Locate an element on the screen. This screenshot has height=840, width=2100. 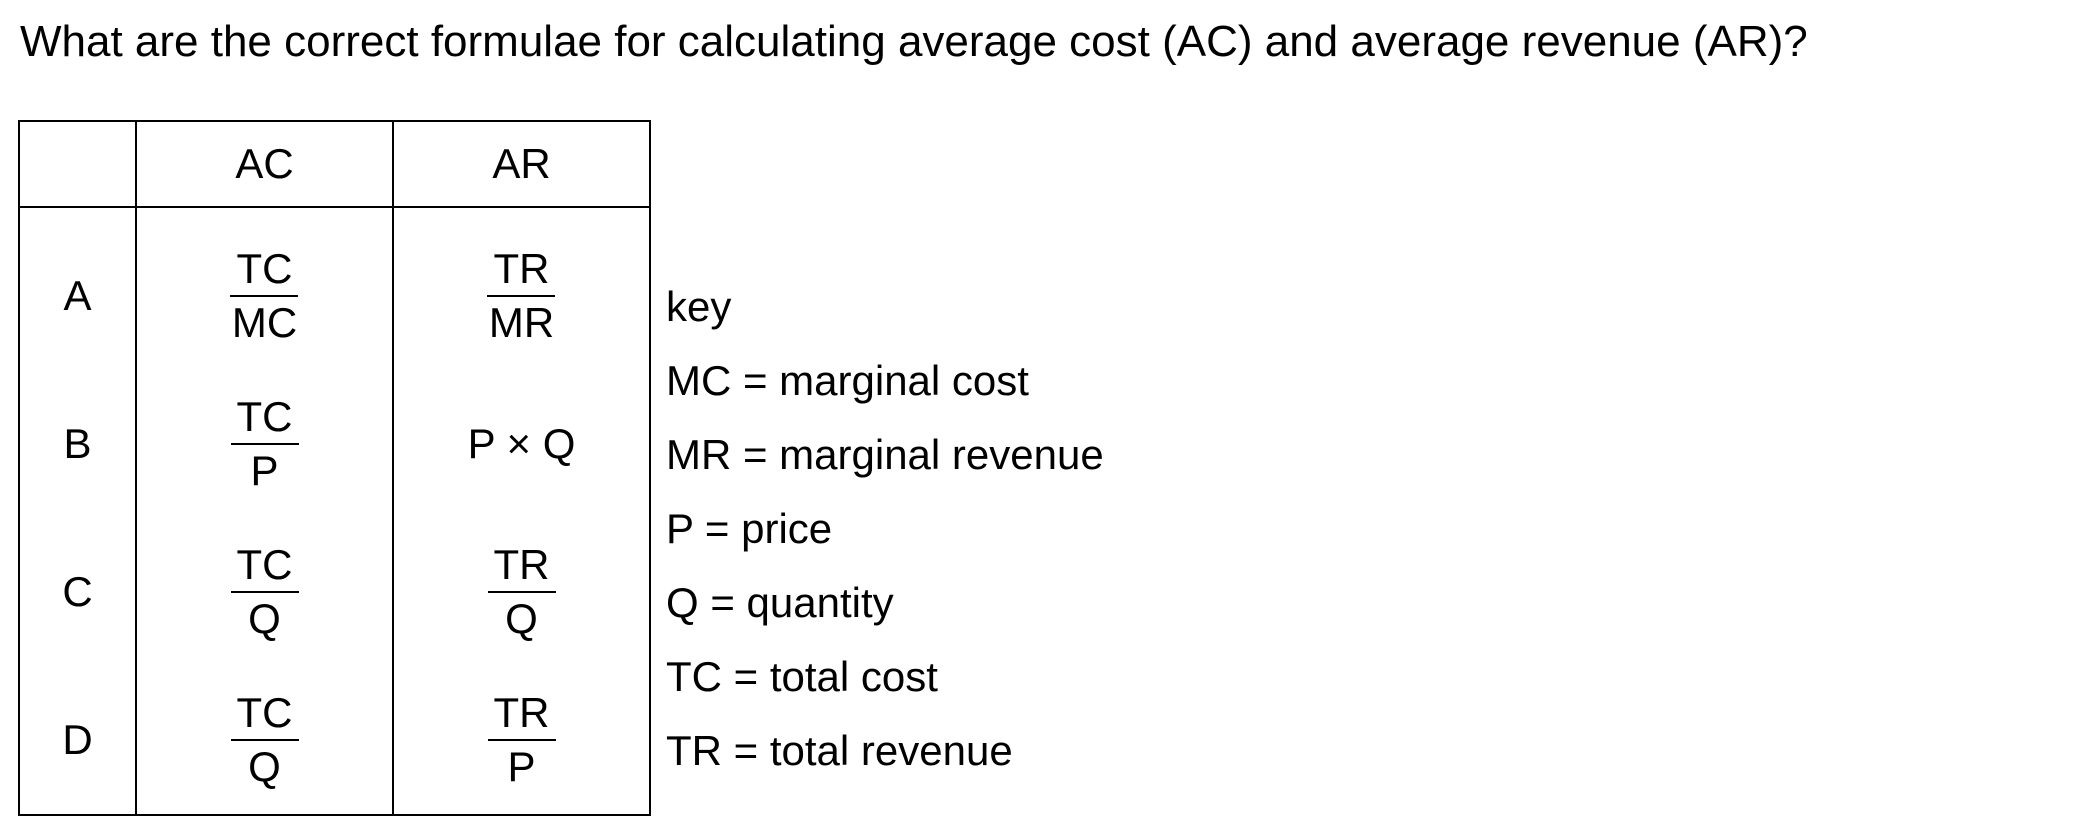
option-a-ar: TR MR is located at coordinates (521, 288).